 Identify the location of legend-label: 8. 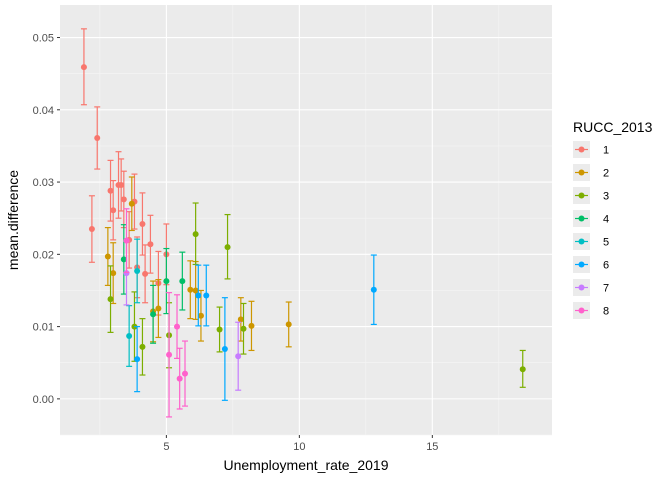
(606, 312).